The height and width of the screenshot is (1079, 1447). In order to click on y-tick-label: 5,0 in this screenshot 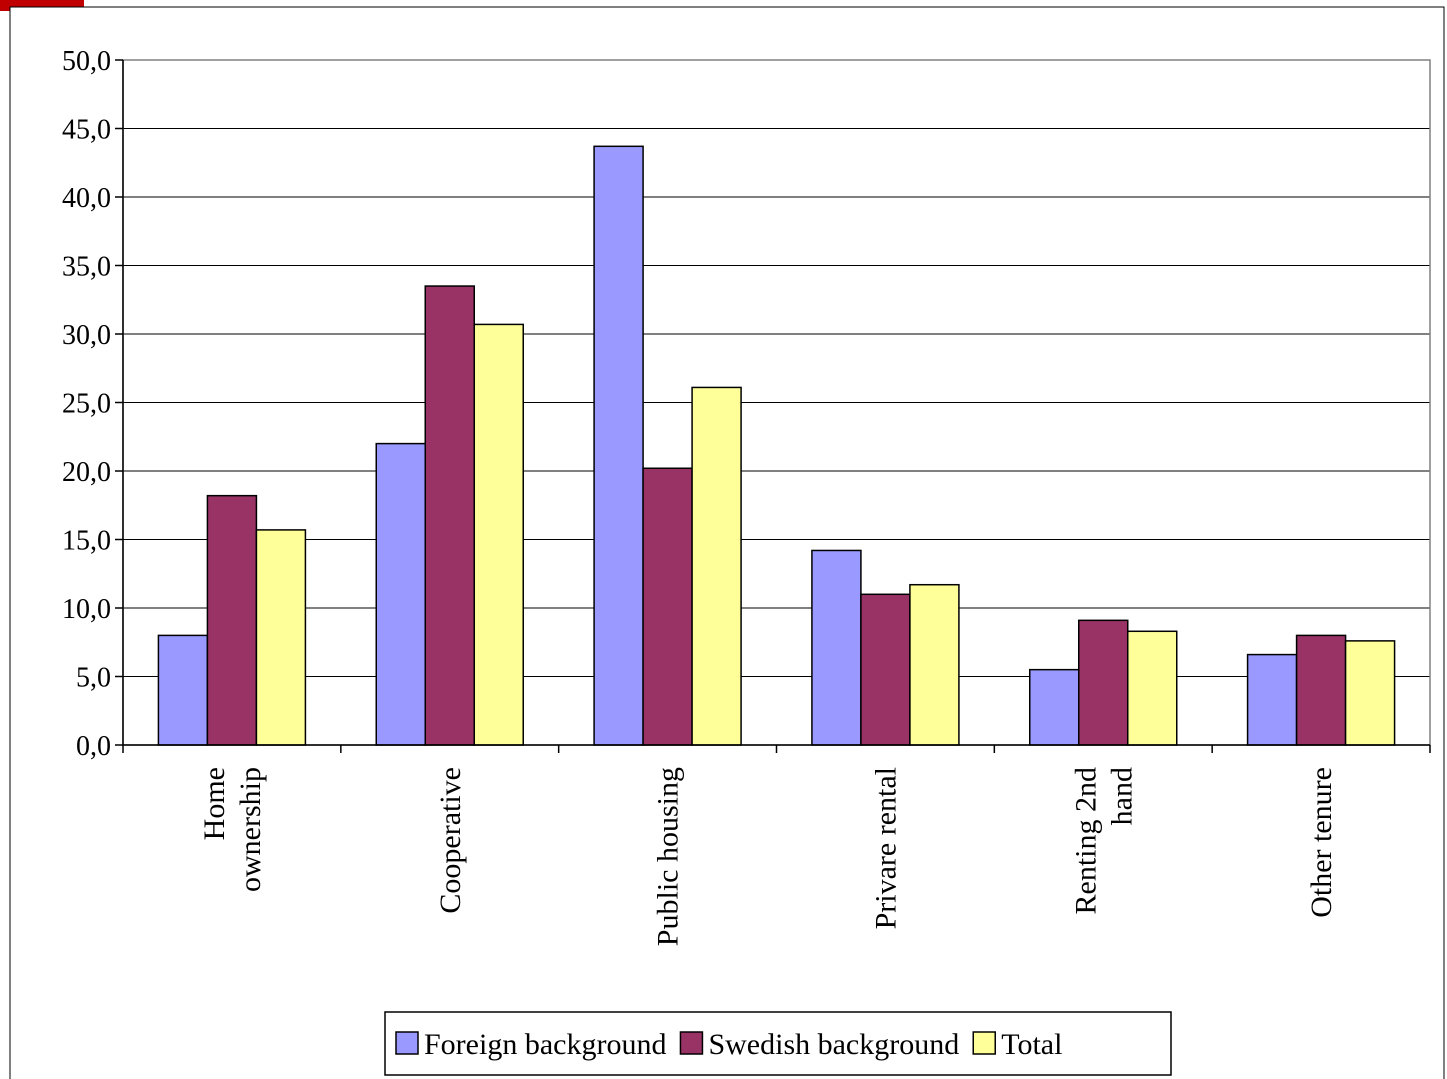, I will do `click(93, 678)`.